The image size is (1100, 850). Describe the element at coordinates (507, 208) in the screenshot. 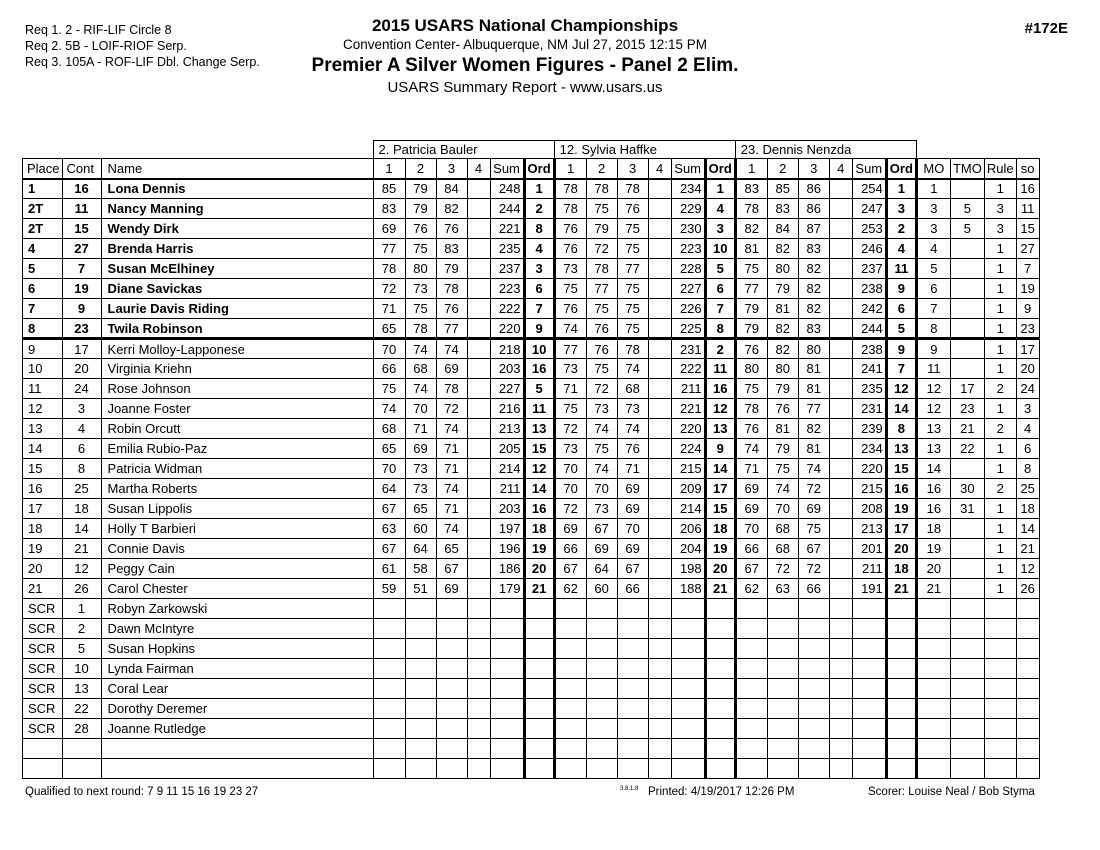

I see `cell: 244` at that location.